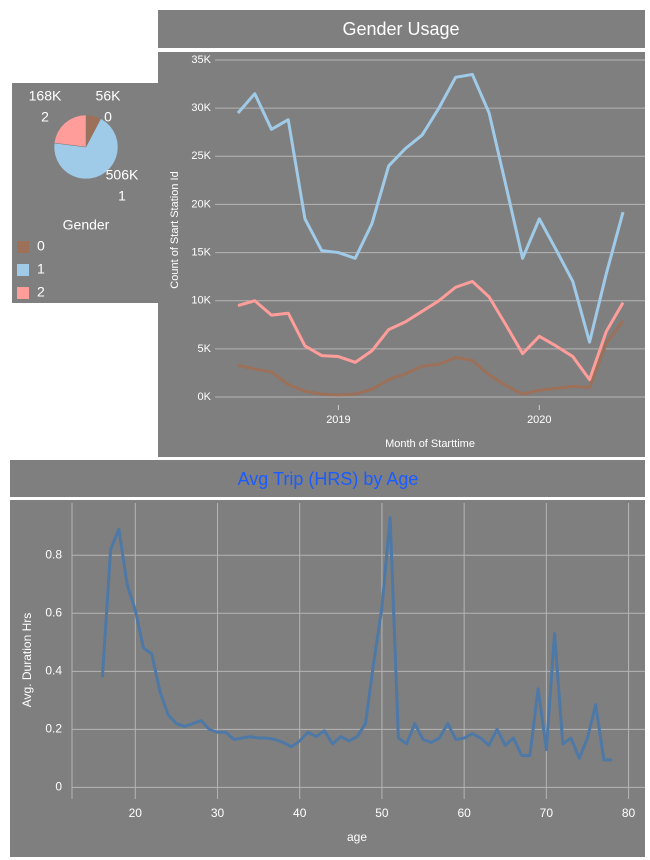 The height and width of the screenshot is (860, 650). I want to click on y-tick-label: 0.8, so click(53, 554).